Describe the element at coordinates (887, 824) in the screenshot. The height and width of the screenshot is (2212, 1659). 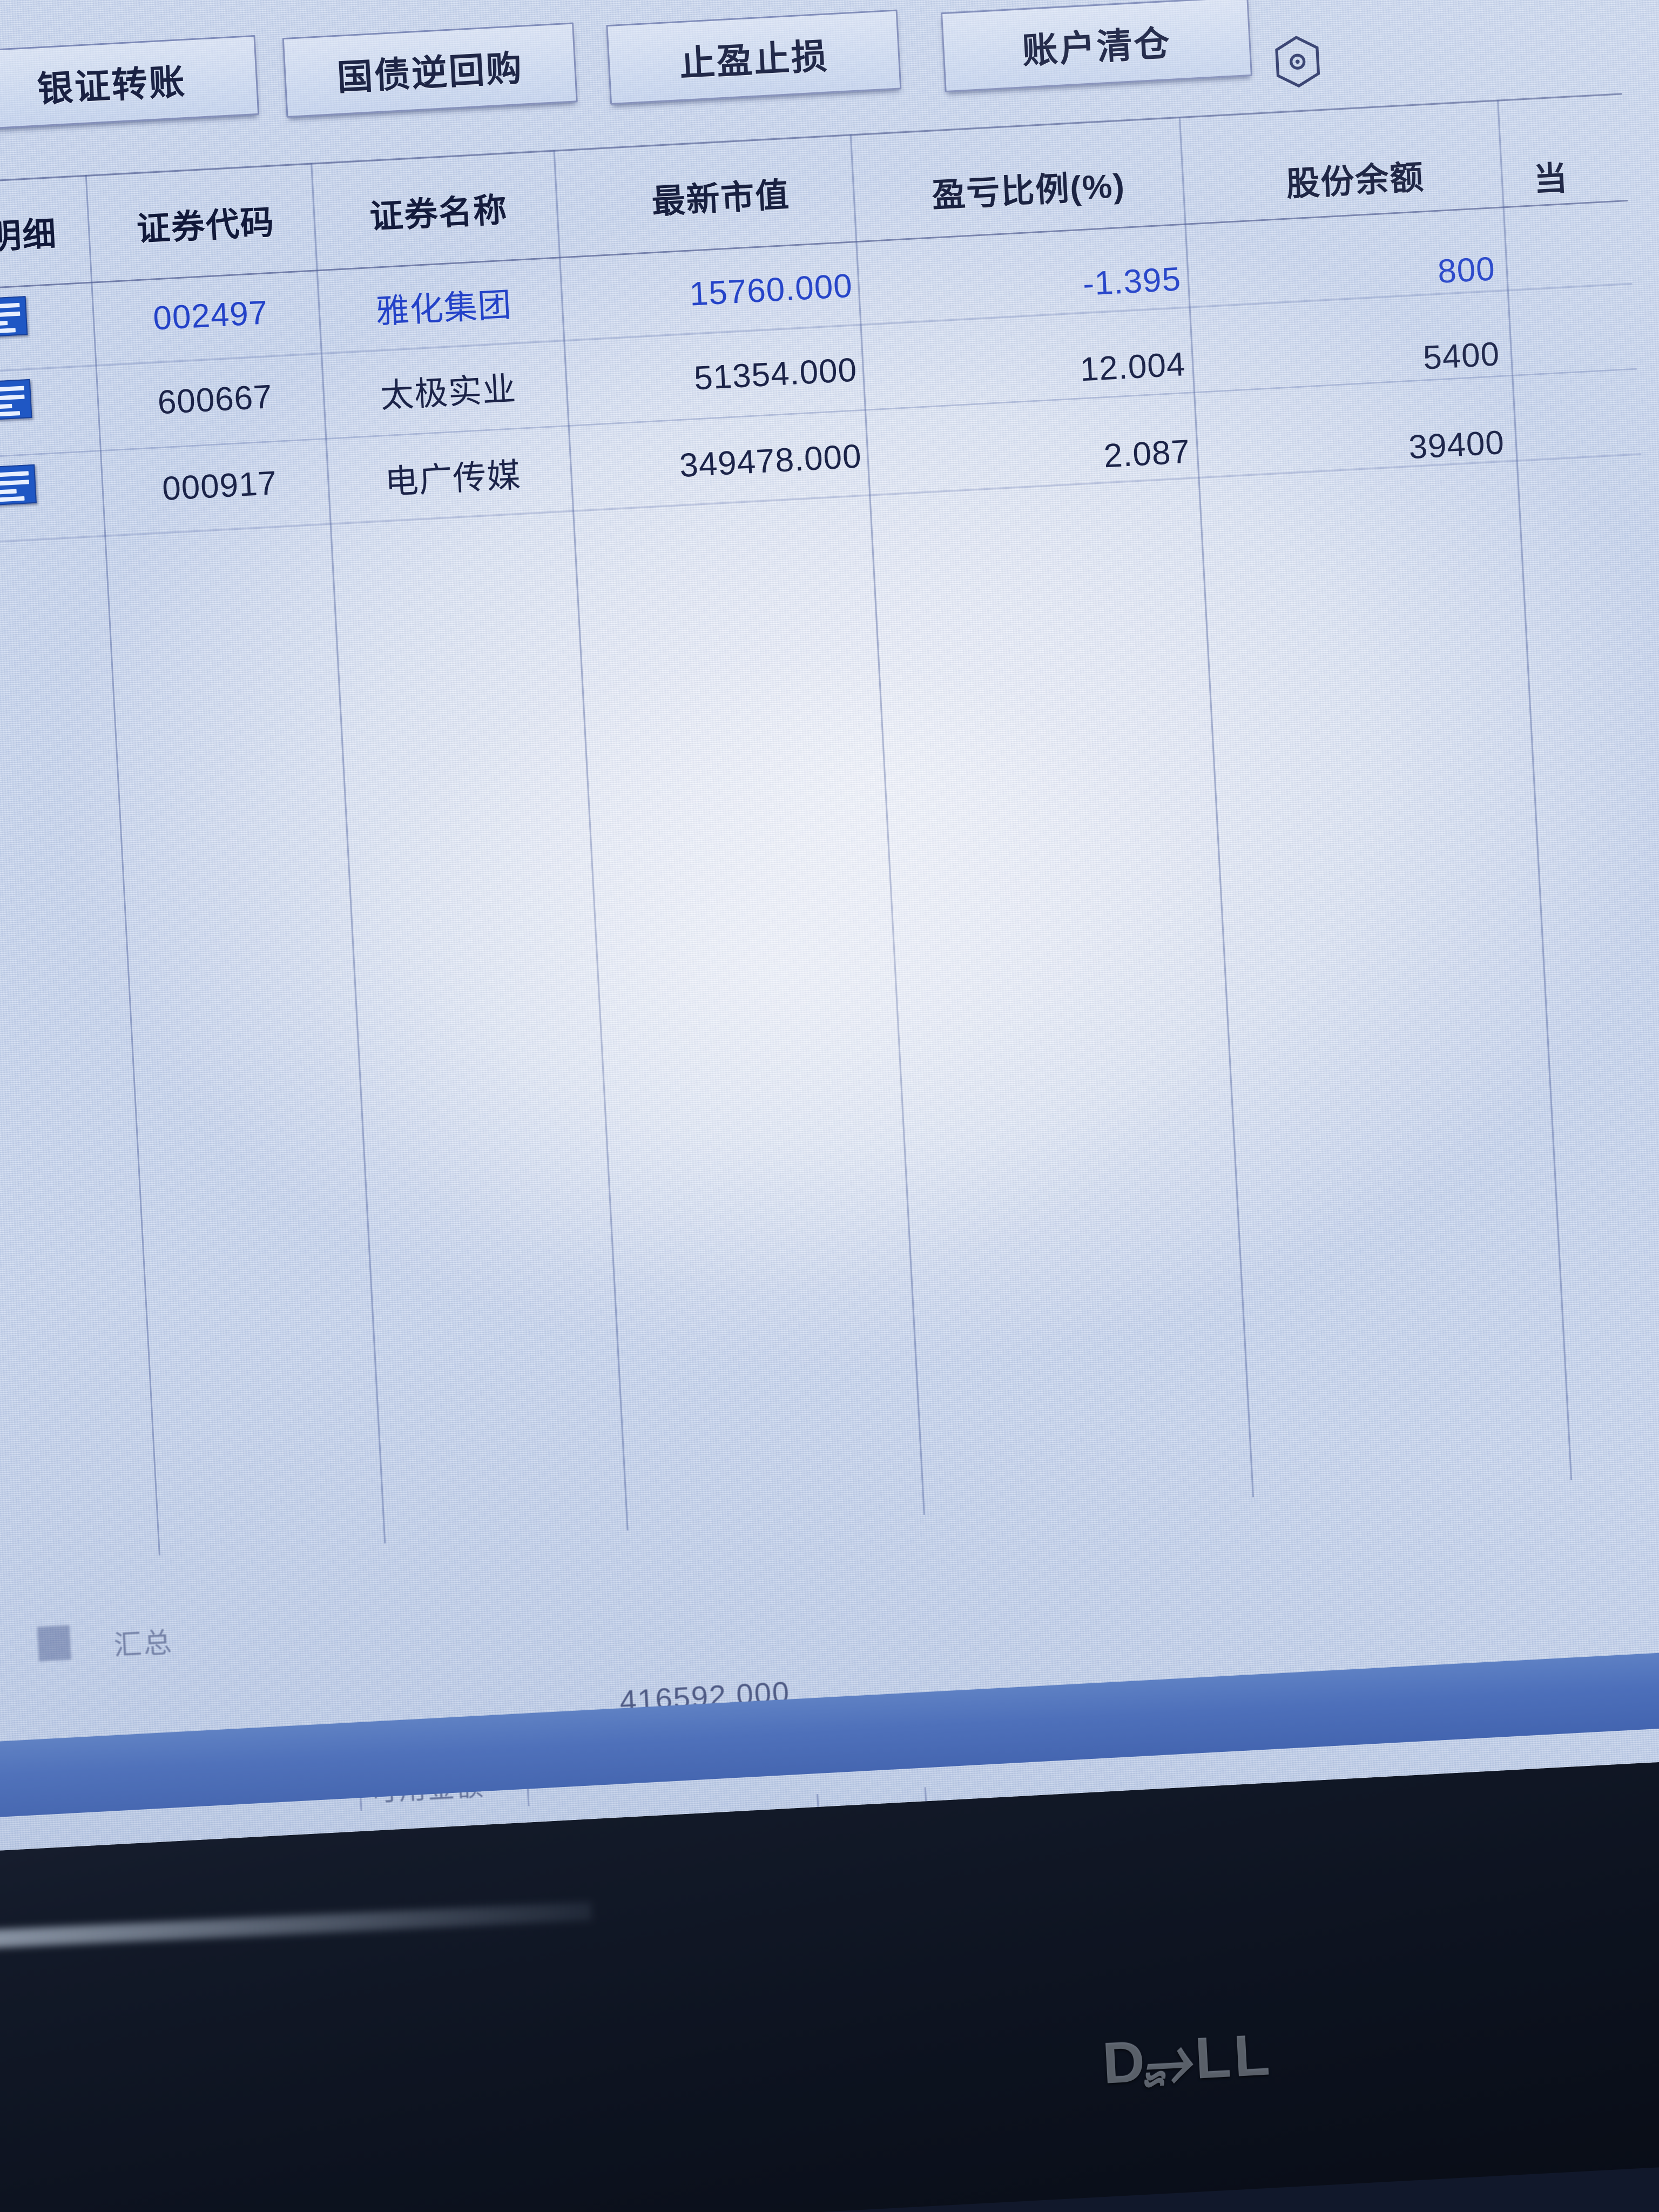
I see `col-divider-value` at that location.